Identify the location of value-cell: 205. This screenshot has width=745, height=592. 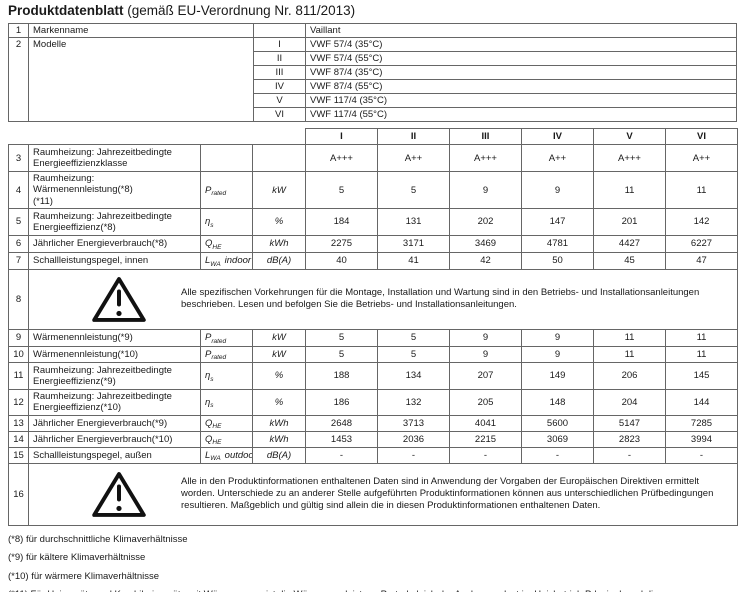
(485, 402).